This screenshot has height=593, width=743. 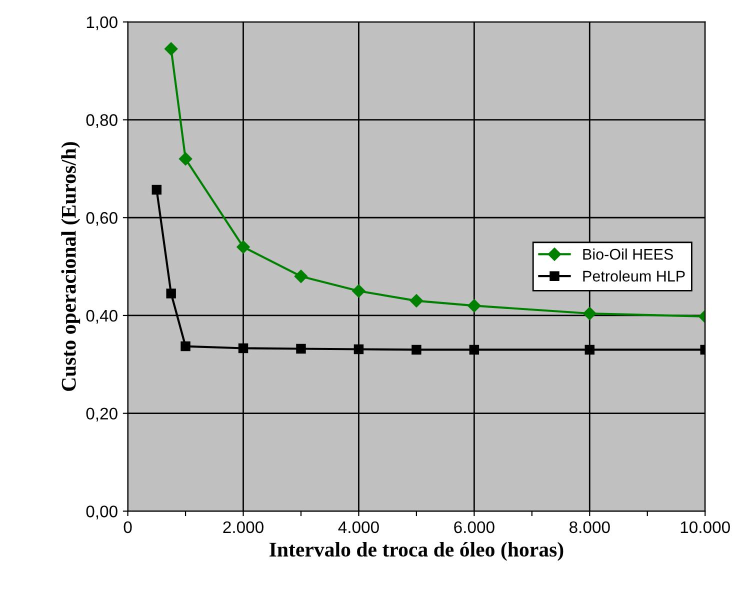 What do you see at coordinates (243, 527) in the screenshot?
I see `x-tick-label: 2.000` at bounding box center [243, 527].